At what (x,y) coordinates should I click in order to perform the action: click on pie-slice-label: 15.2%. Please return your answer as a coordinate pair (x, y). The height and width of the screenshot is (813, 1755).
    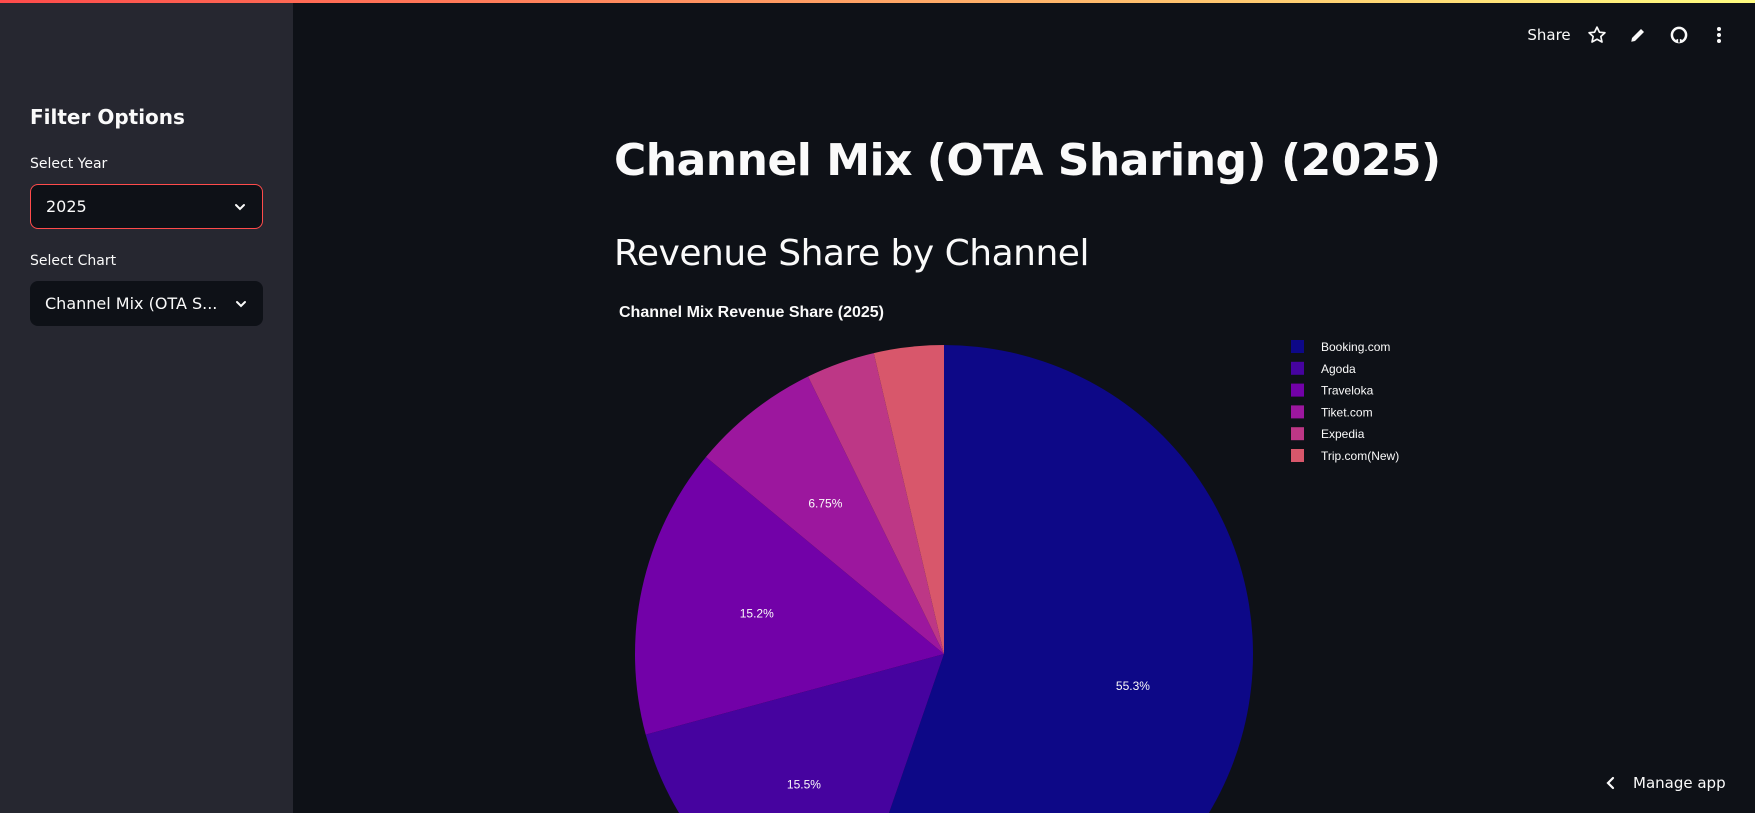
    Looking at the image, I should click on (757, 613).